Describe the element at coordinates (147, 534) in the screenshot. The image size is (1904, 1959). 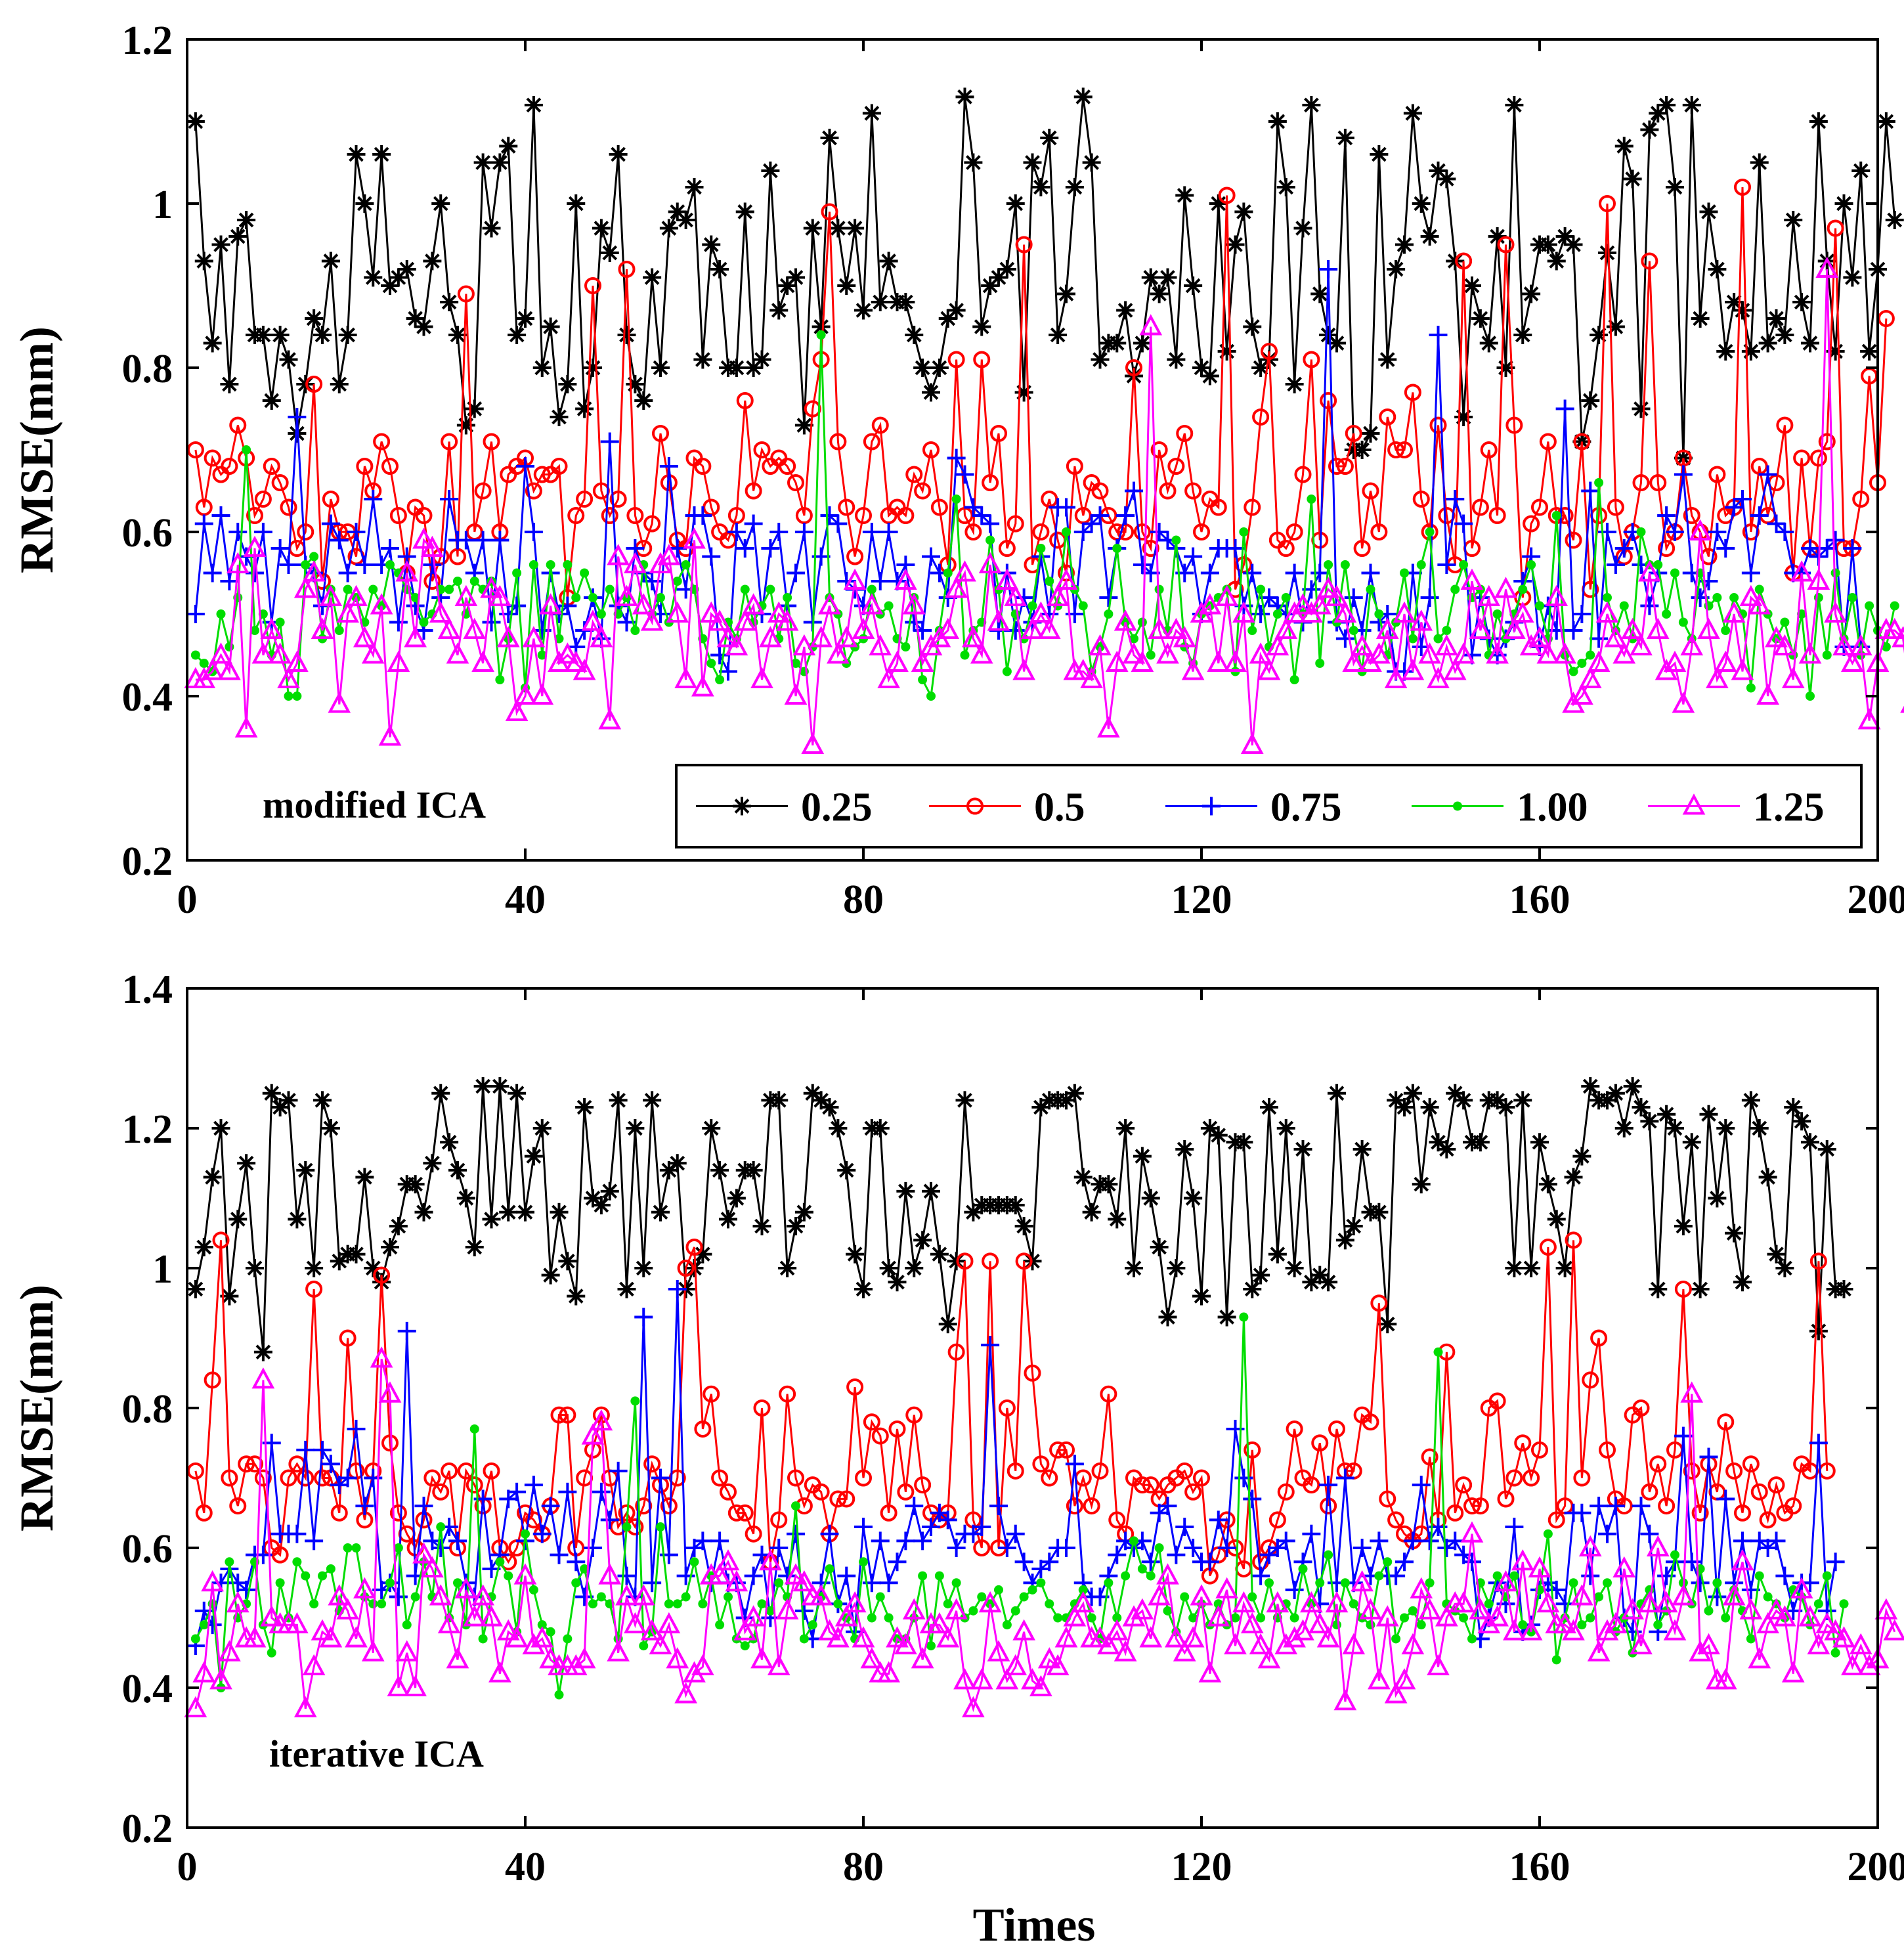
I see `y-tick-label: 0.6` at that location.